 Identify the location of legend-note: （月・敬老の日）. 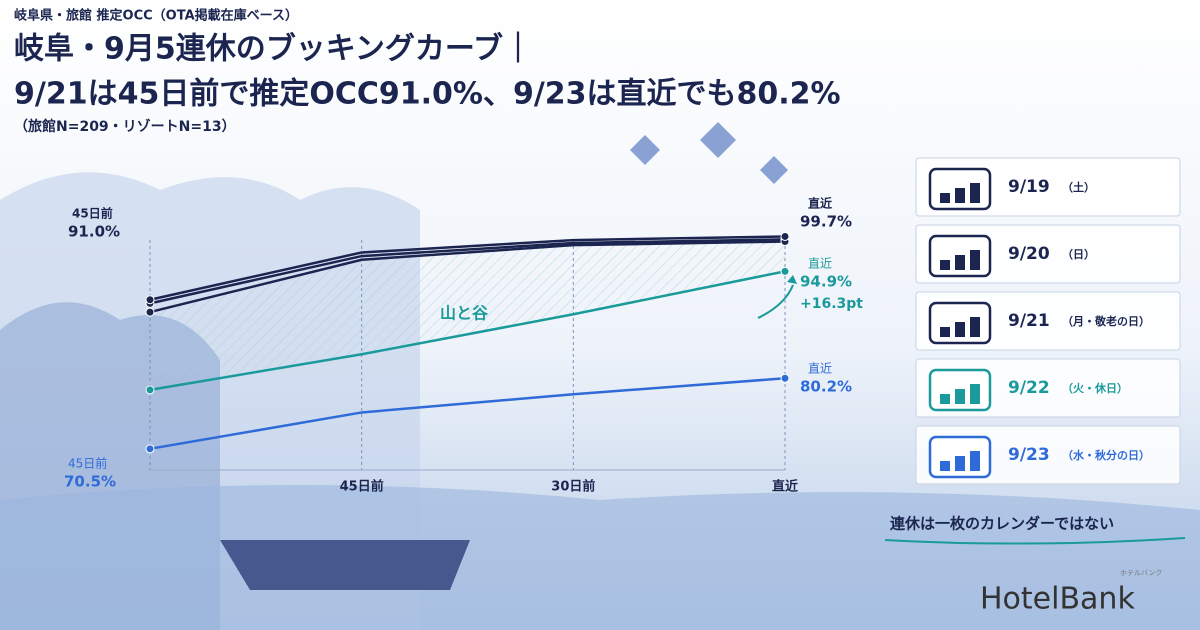
(1106, 321).